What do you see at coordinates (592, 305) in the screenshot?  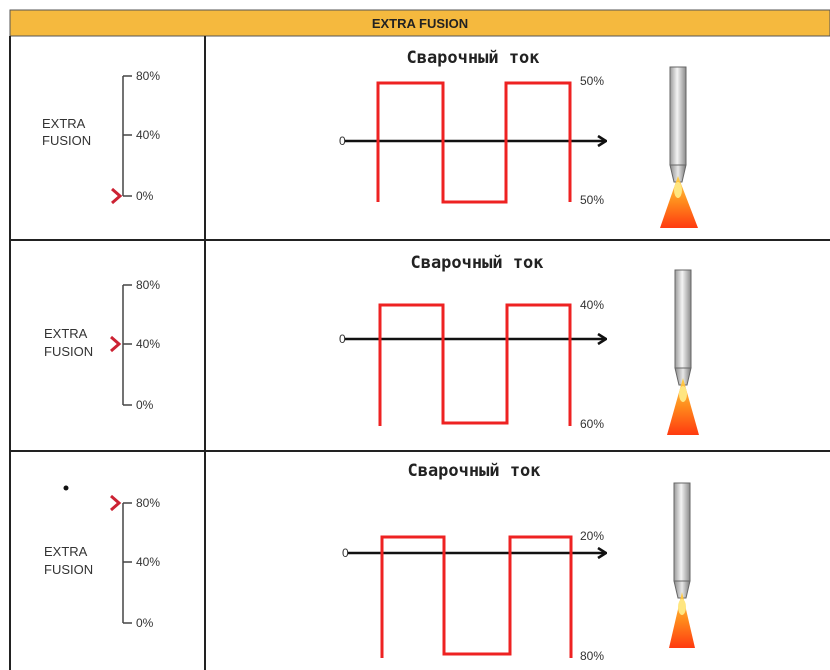 I see `upper-percent: 40%` at bounding box center [592, 305].